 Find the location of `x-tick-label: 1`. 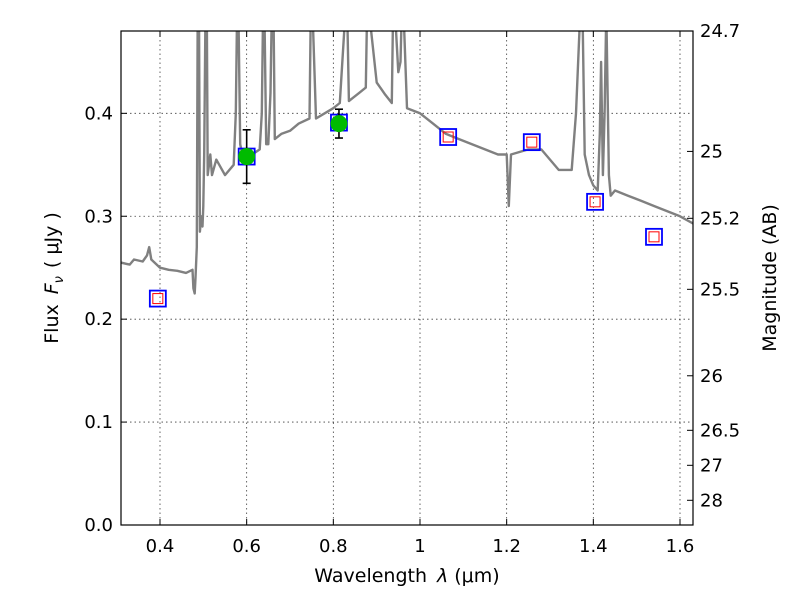

x-tick-label: 1 is located at coordinates (419, 546).